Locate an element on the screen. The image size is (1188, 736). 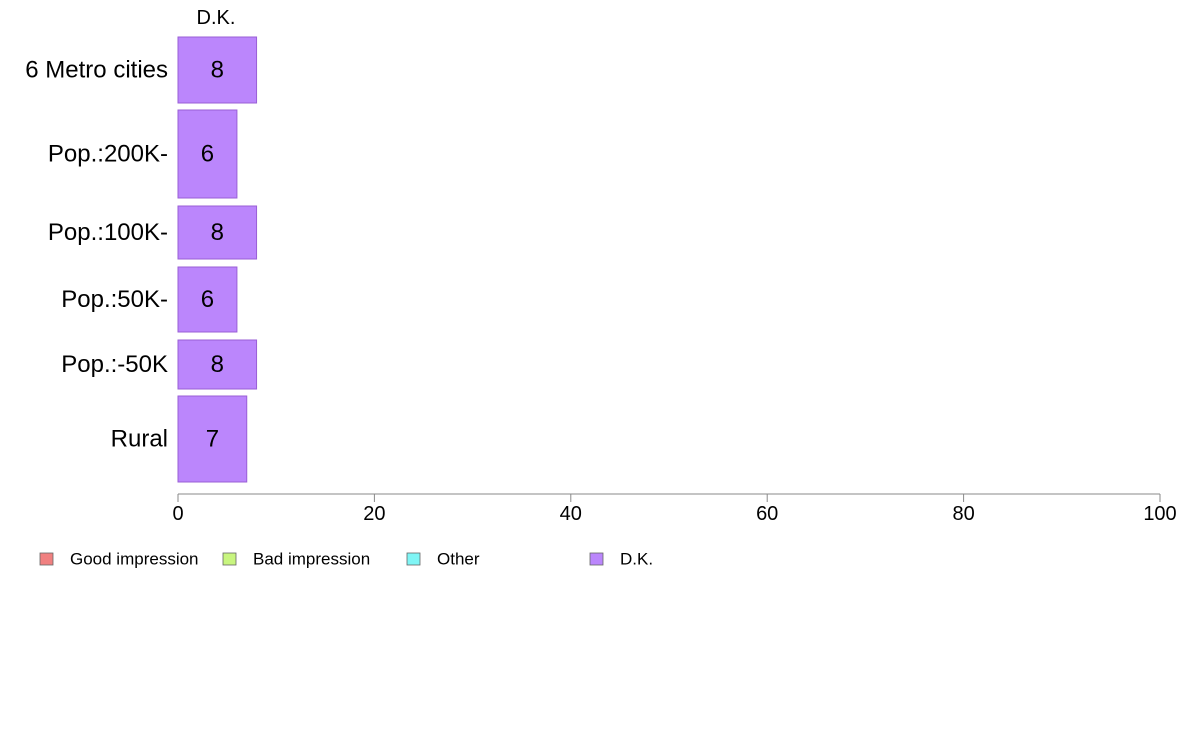
legend-label: D.K. is located at coordinates (636, 559).